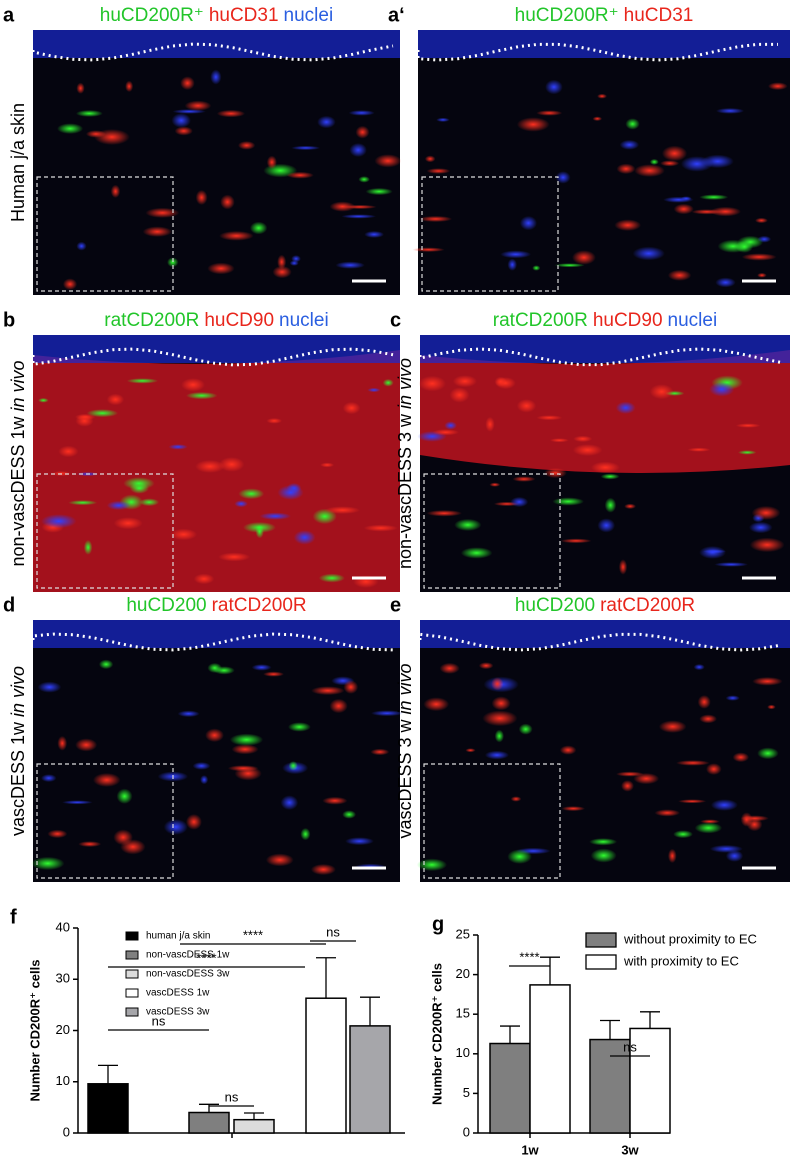  I want to click on panel-letter: e, so click(395, 605).